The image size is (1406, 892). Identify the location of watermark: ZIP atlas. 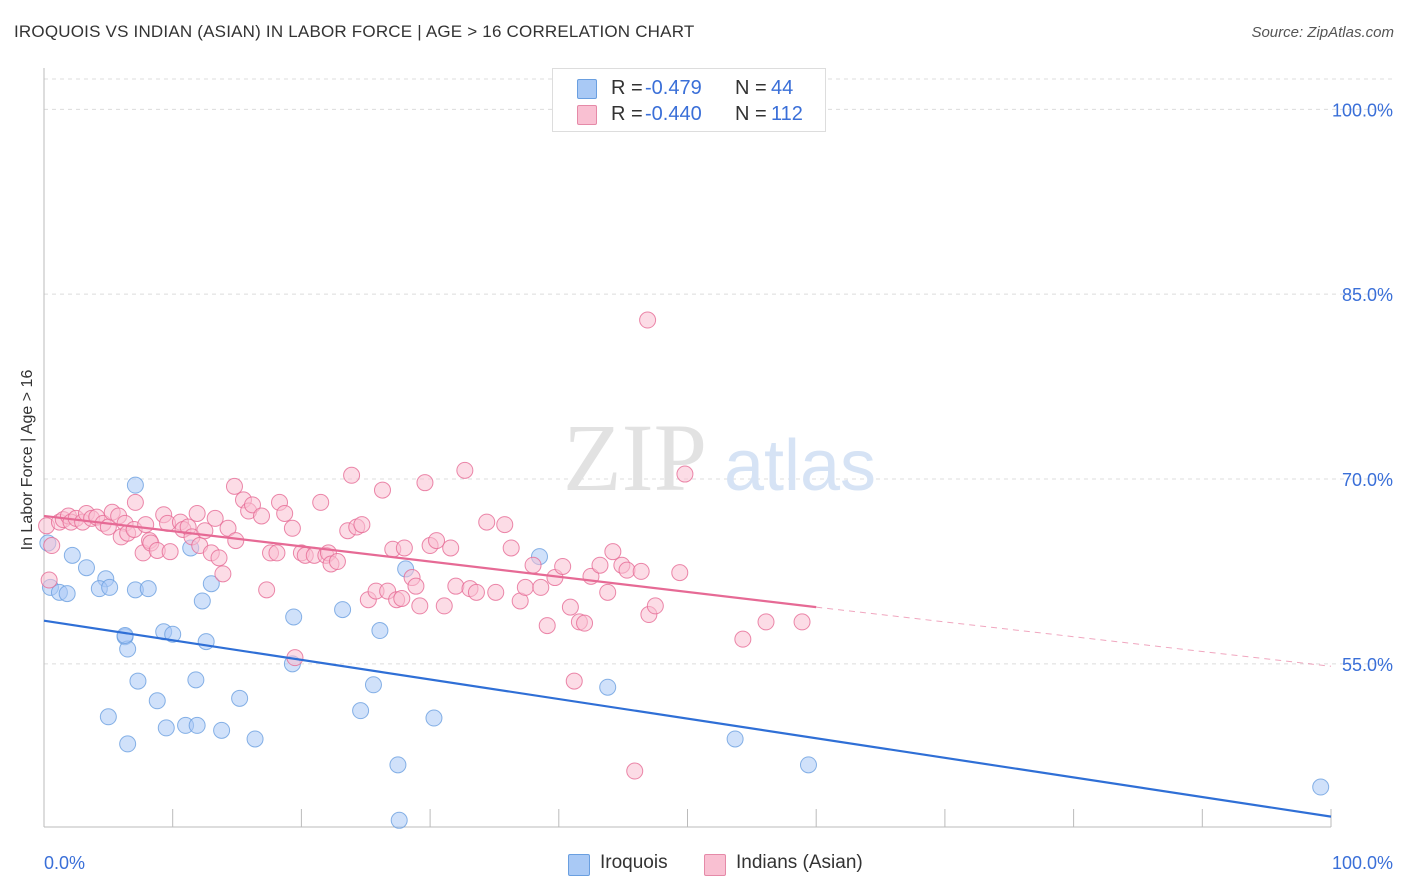
(719, 457).